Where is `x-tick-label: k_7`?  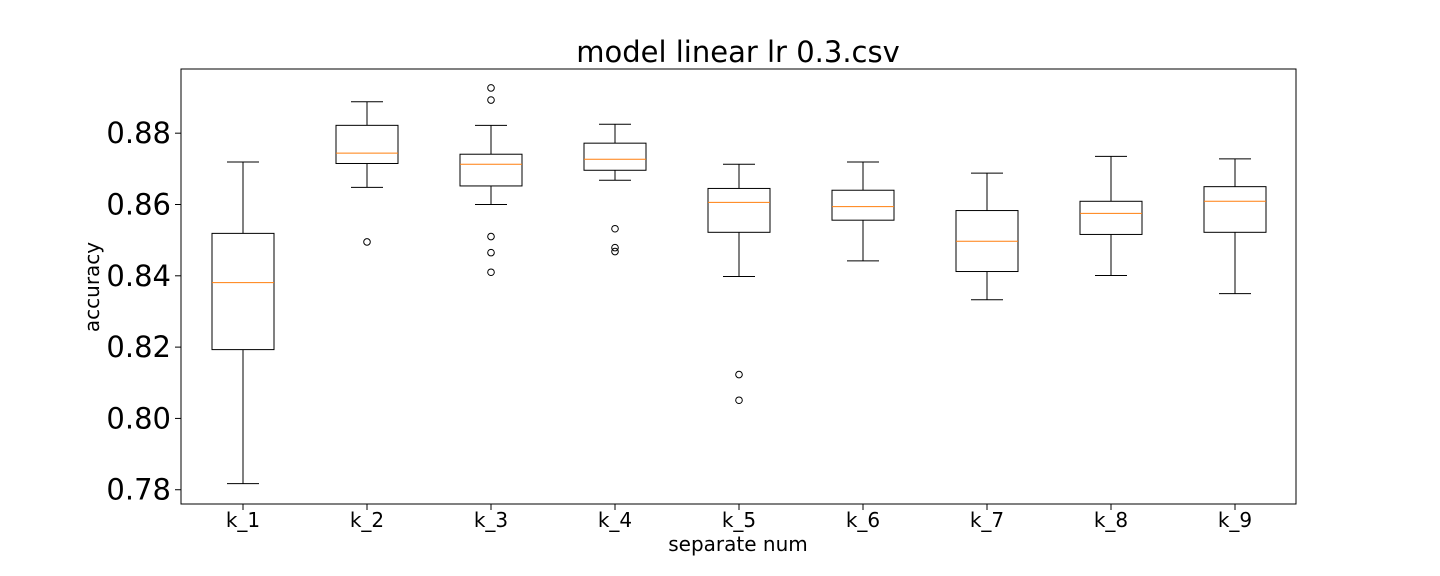
x-tick-label: k_7 is located at coordinates (987, 520).